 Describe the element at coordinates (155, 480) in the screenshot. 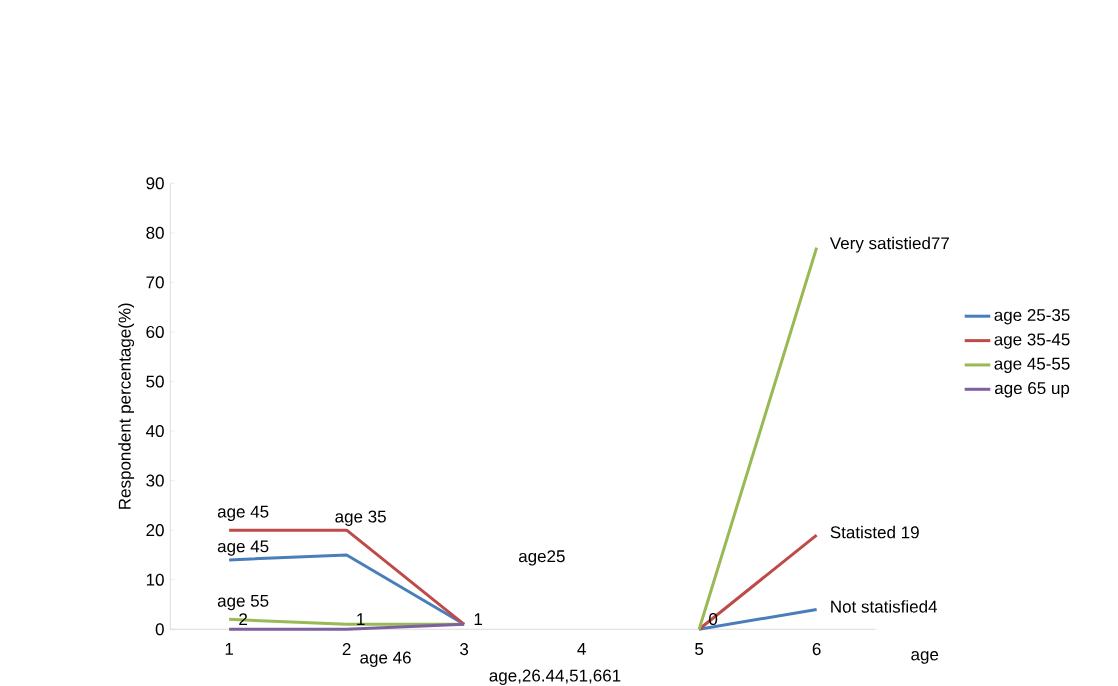

I see `y-tick-label: 30` at that location.